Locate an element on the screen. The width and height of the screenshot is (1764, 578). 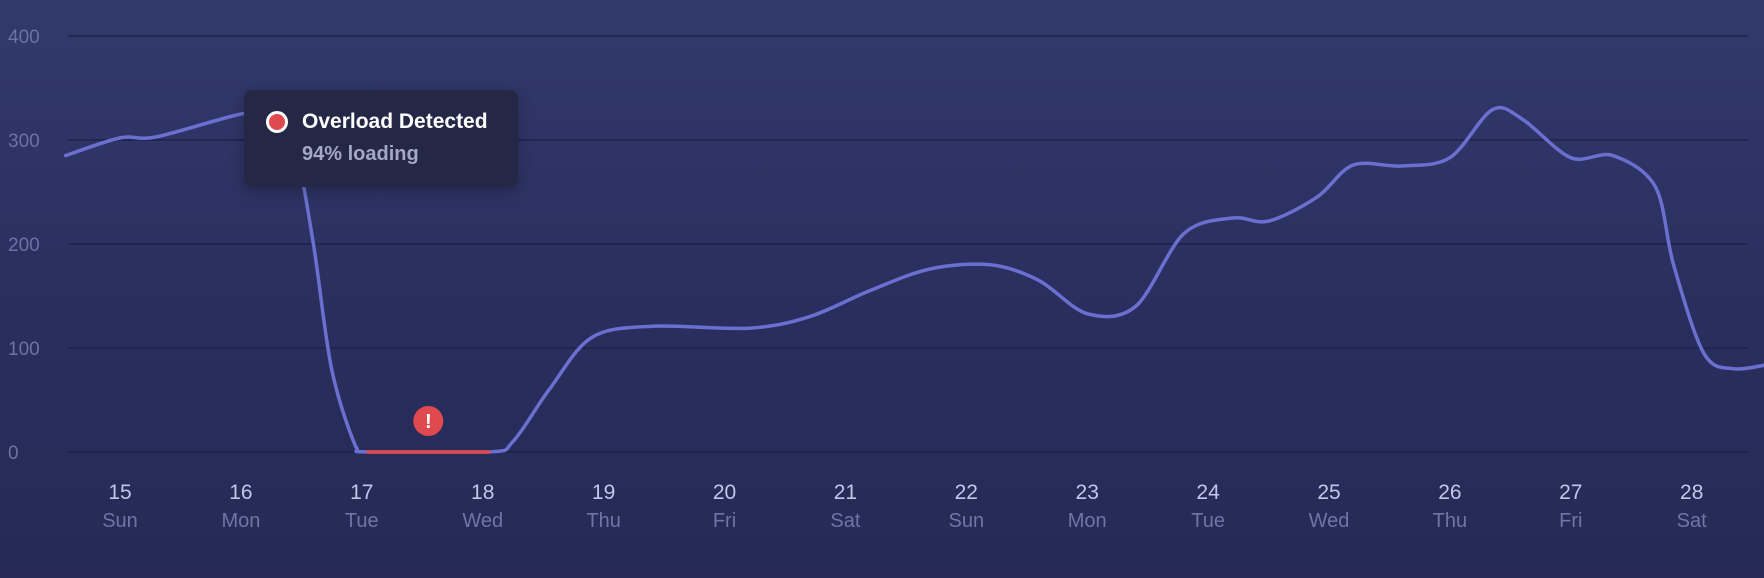
x-tick-day-label: 23 is located at coordinates (1087, 492).